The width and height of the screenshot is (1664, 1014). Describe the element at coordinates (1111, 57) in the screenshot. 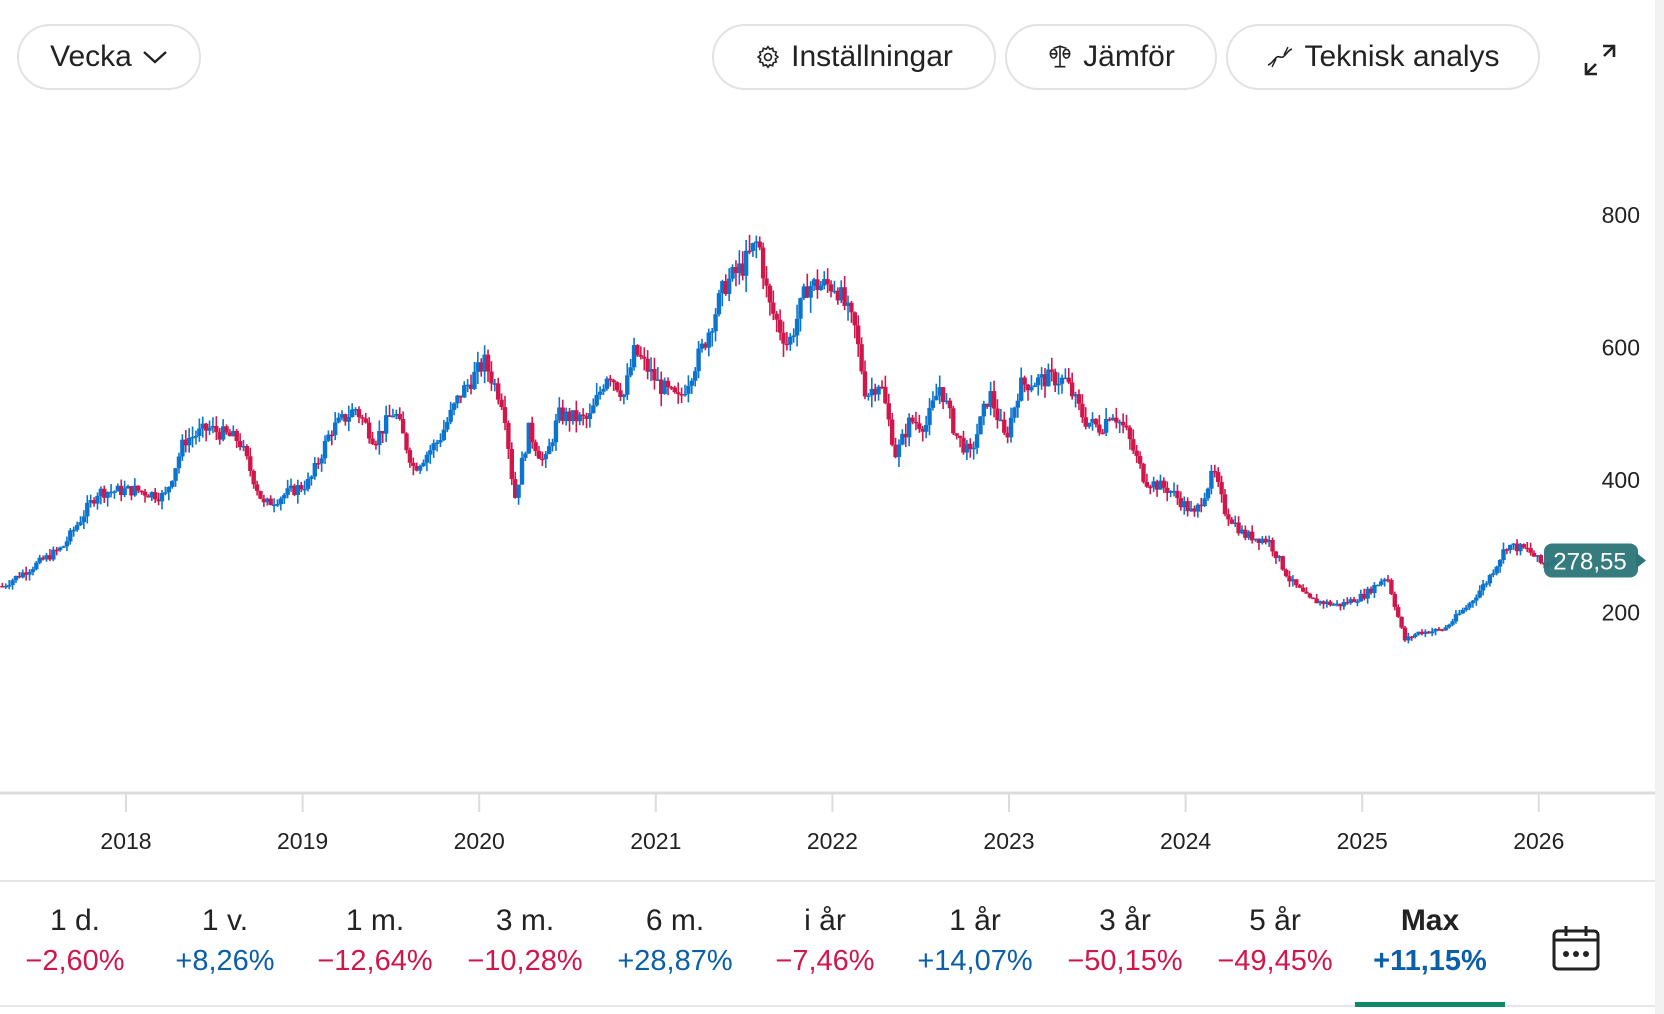

I see `compare-button: Jämför` at that location.